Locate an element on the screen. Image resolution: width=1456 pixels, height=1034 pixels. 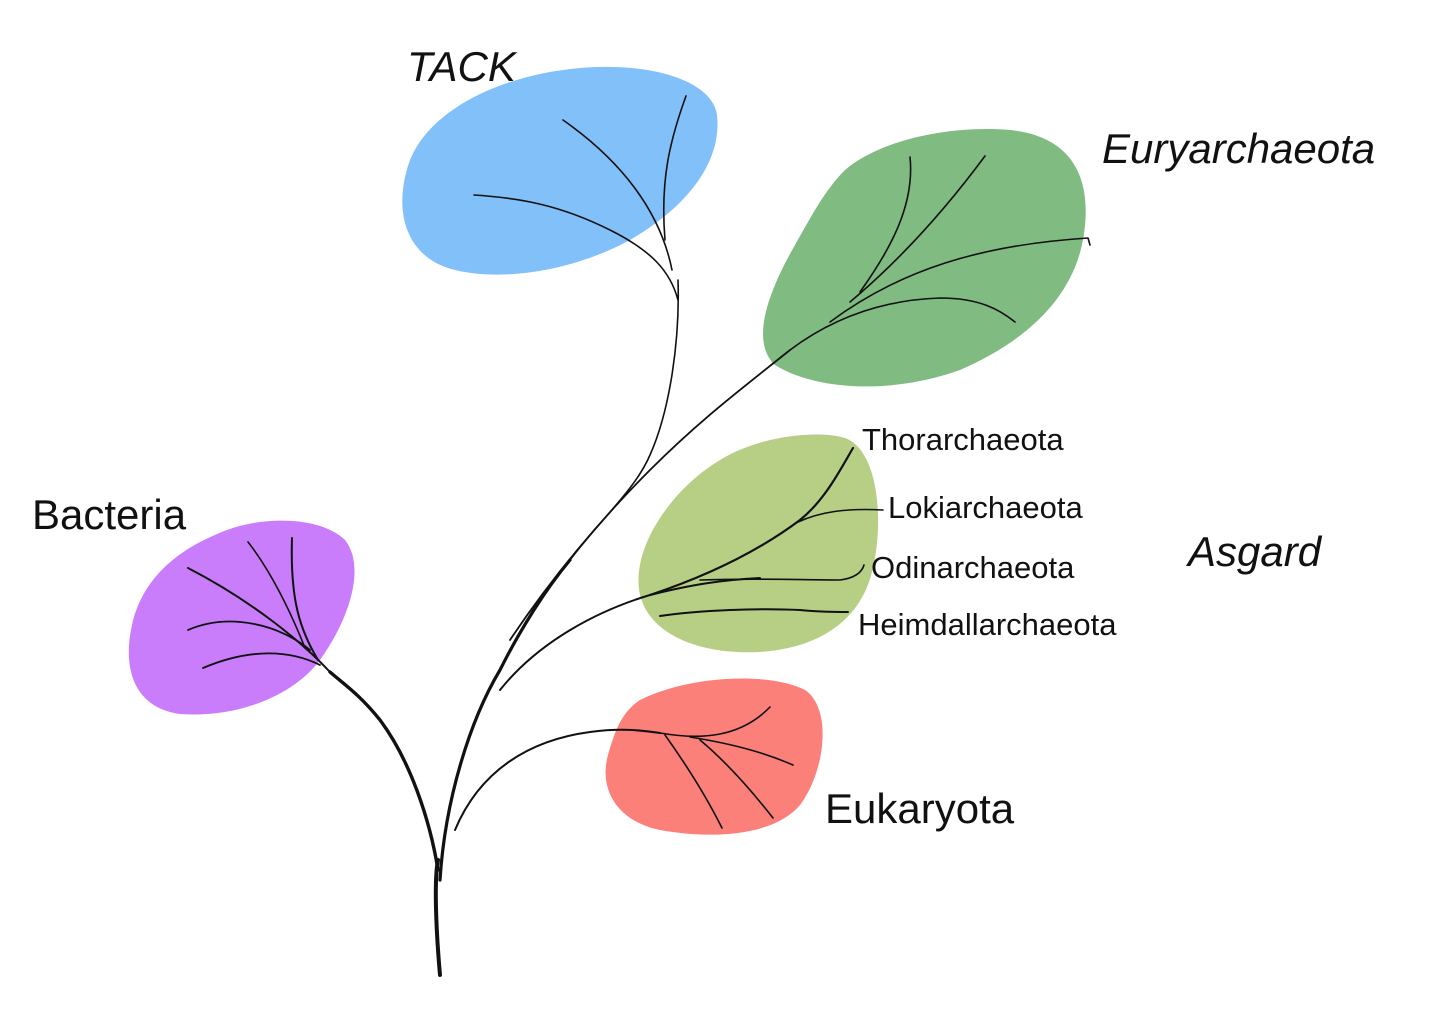
bacteria-label: Bacteria is located at coordinates (109, 514).